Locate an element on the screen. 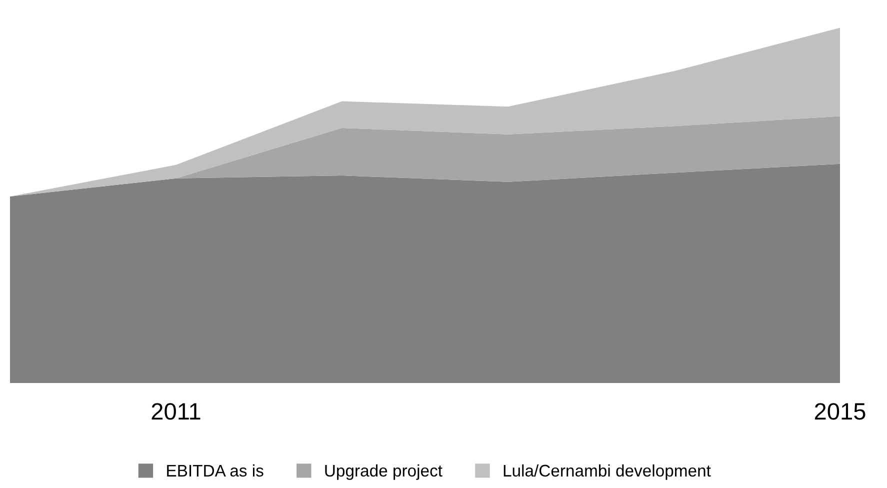  legend-label: Lula/Cernambi development is located at coordinates (607, 472).